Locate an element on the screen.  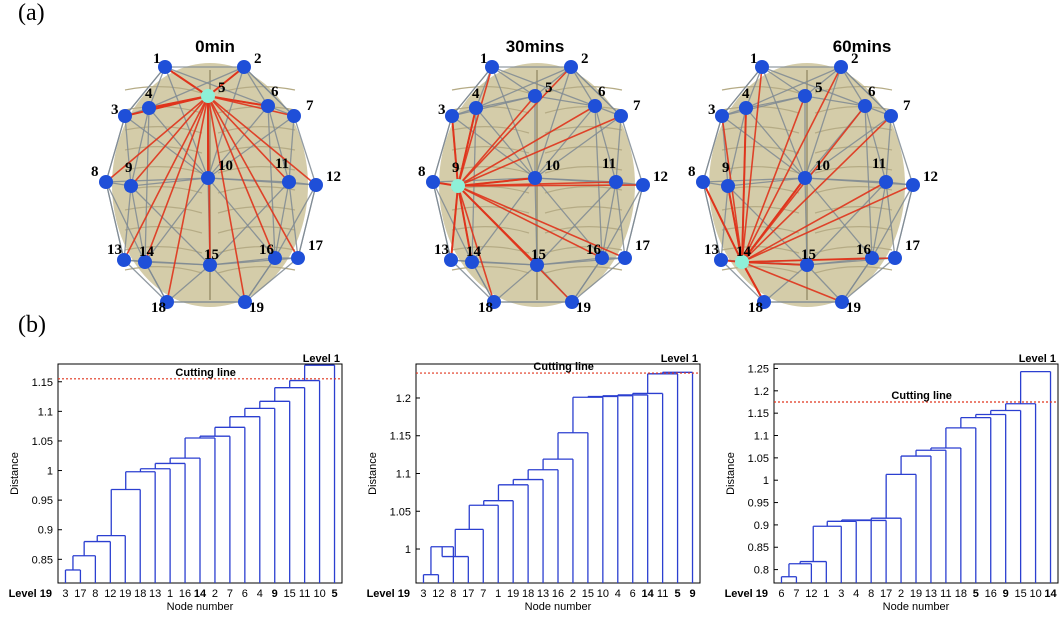
leaf-label-6: 6 is located at coordinates (781, 594).